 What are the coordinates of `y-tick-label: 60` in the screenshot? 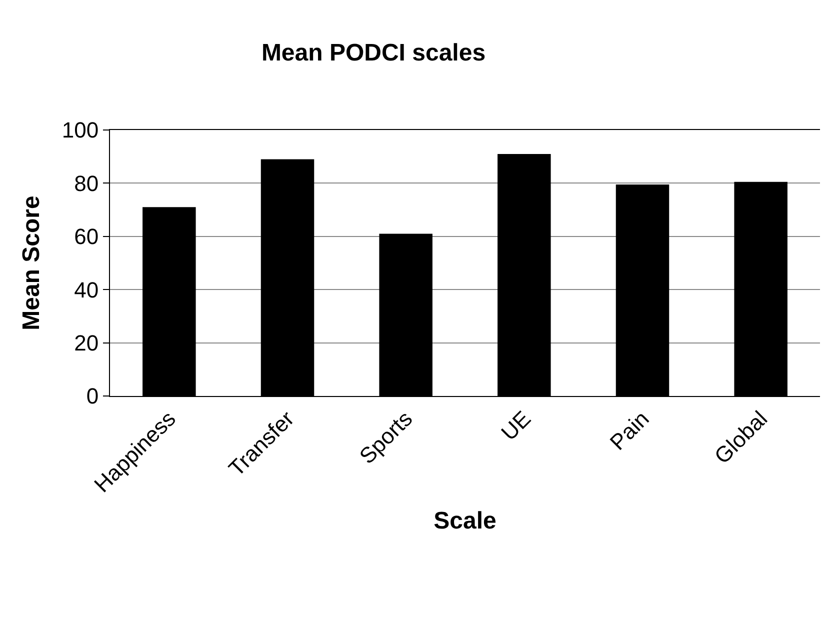 It's located at (86, 237).